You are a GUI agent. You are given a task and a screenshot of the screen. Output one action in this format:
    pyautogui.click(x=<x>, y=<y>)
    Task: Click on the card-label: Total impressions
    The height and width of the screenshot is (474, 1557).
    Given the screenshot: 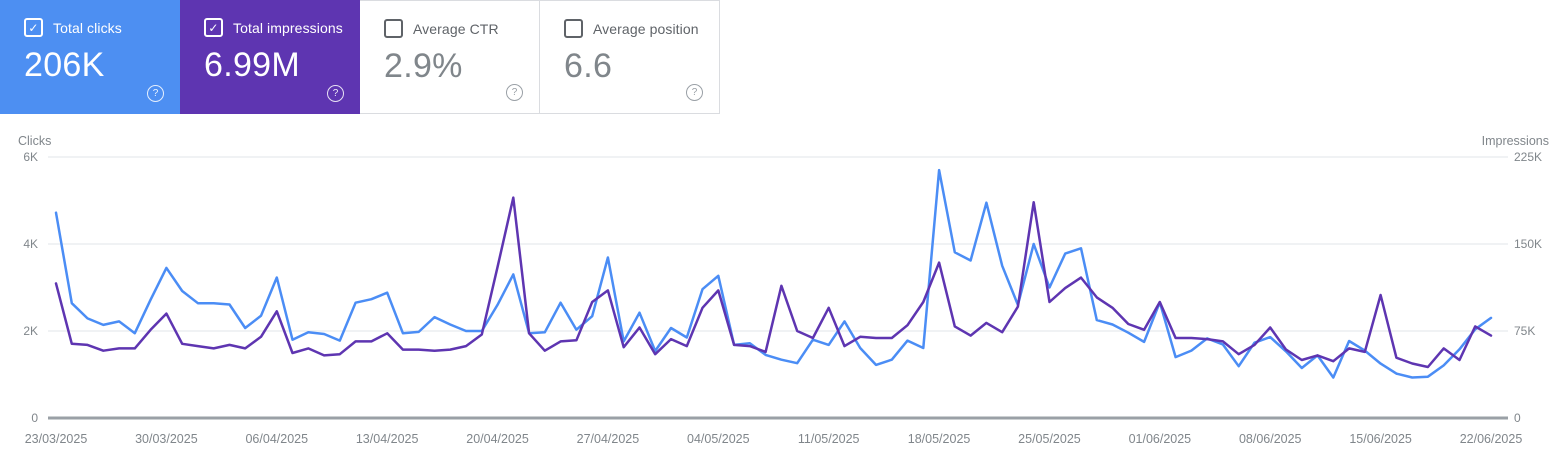 What is the action you would take?
    pyautogui.click(x=288, y=27)
    